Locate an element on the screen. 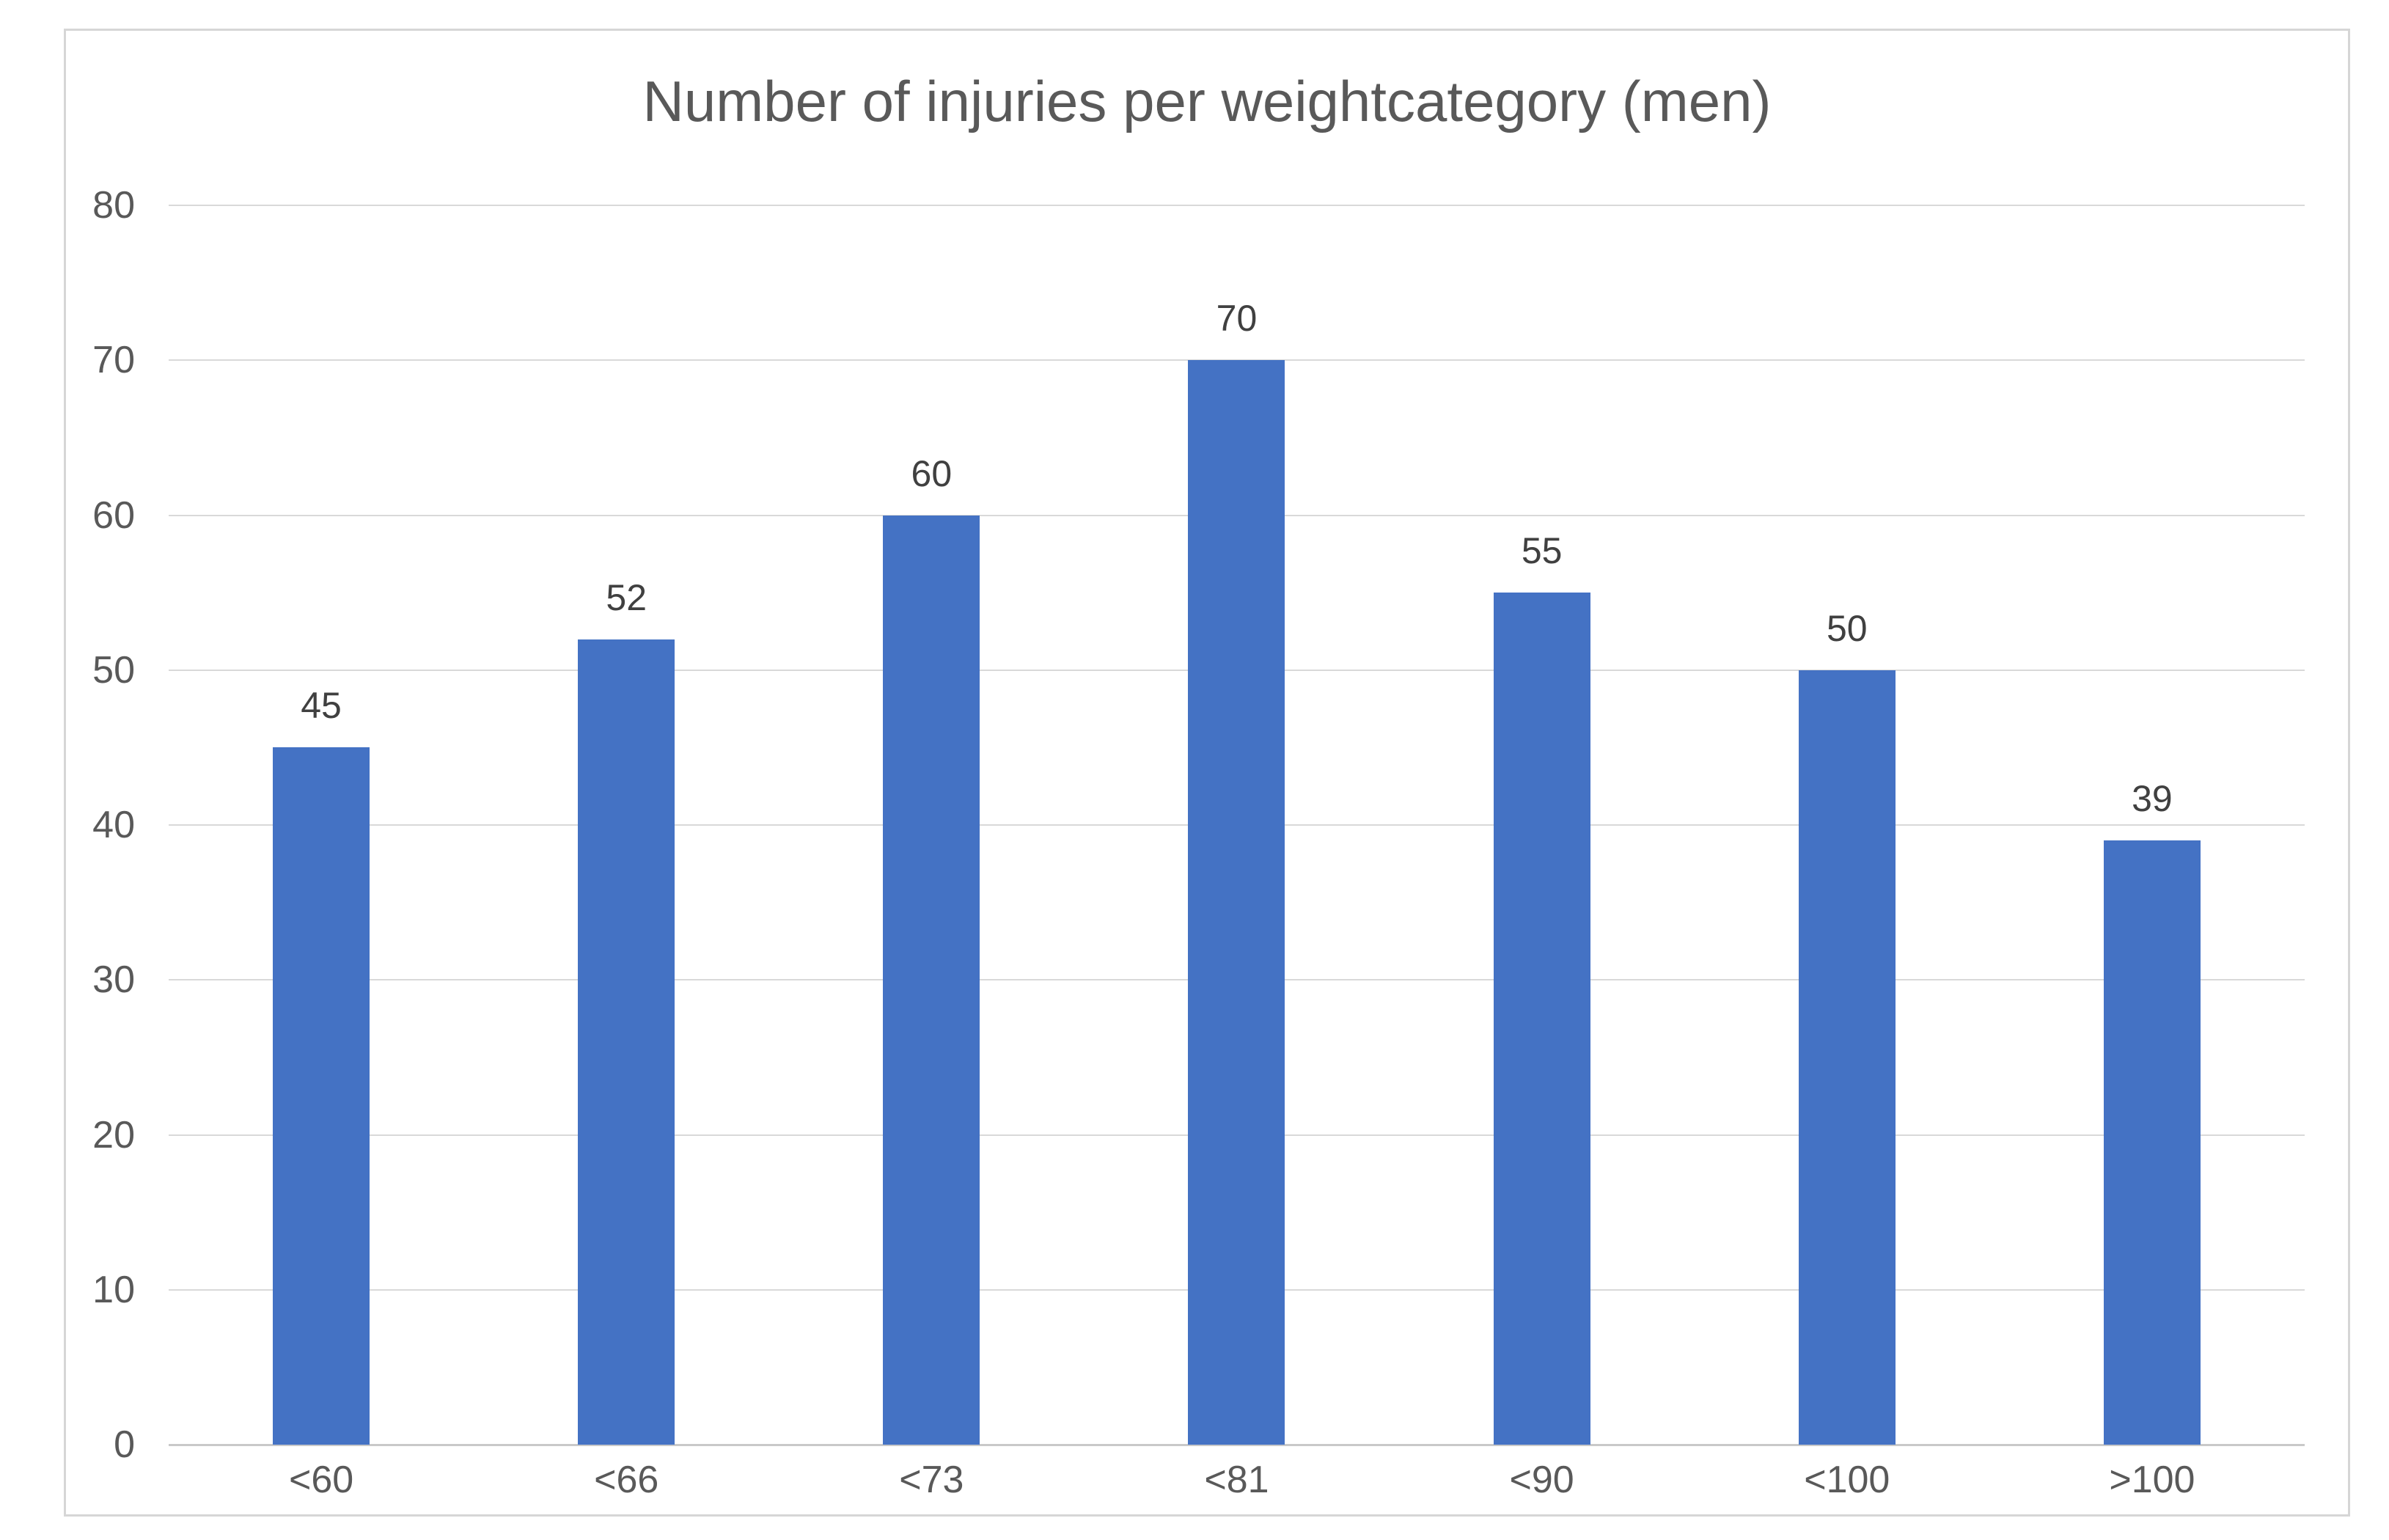 The width and height of the screenshot is (2389, 1540). y-tick-label: 30 is located at coordinates (113, 980).